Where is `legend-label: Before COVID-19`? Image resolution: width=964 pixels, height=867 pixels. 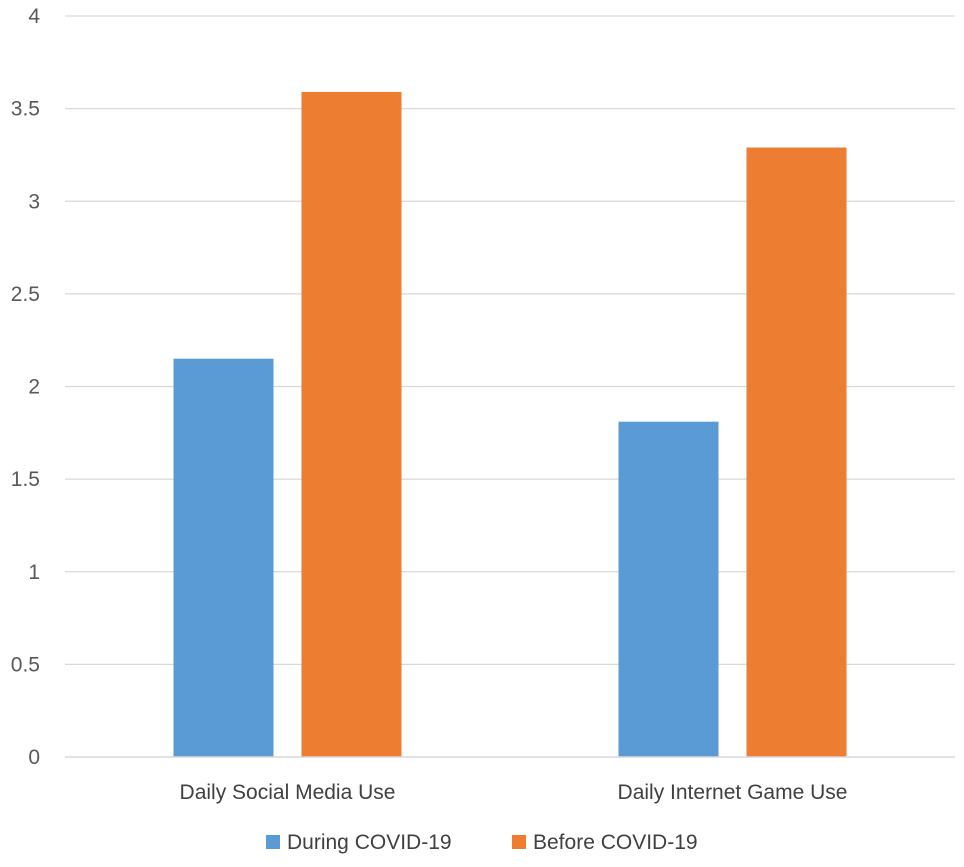 legend-label: Before COVID-19 is located at coordinates (615, 842).